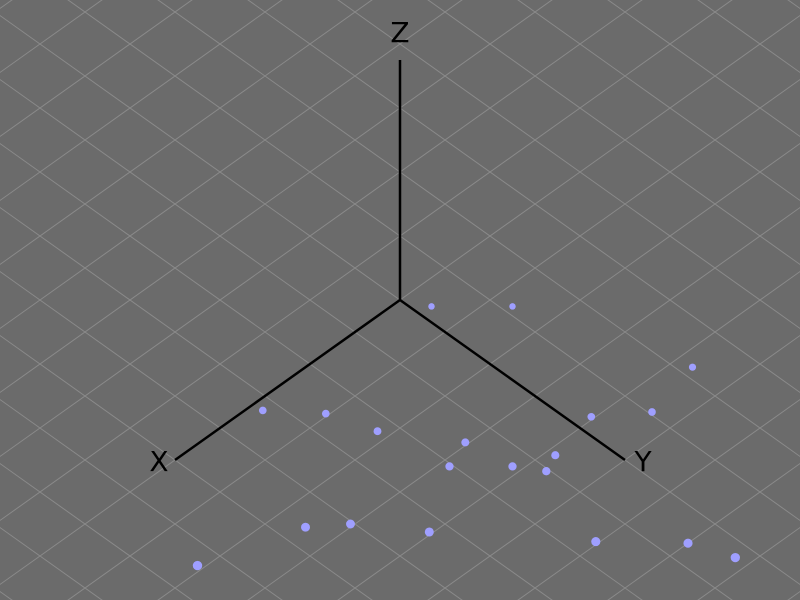 This screenshot has height=600, width=800. Describe the element at coordinates (158, 461) in the screenshot. I see `x-axis-label: X` at that location.